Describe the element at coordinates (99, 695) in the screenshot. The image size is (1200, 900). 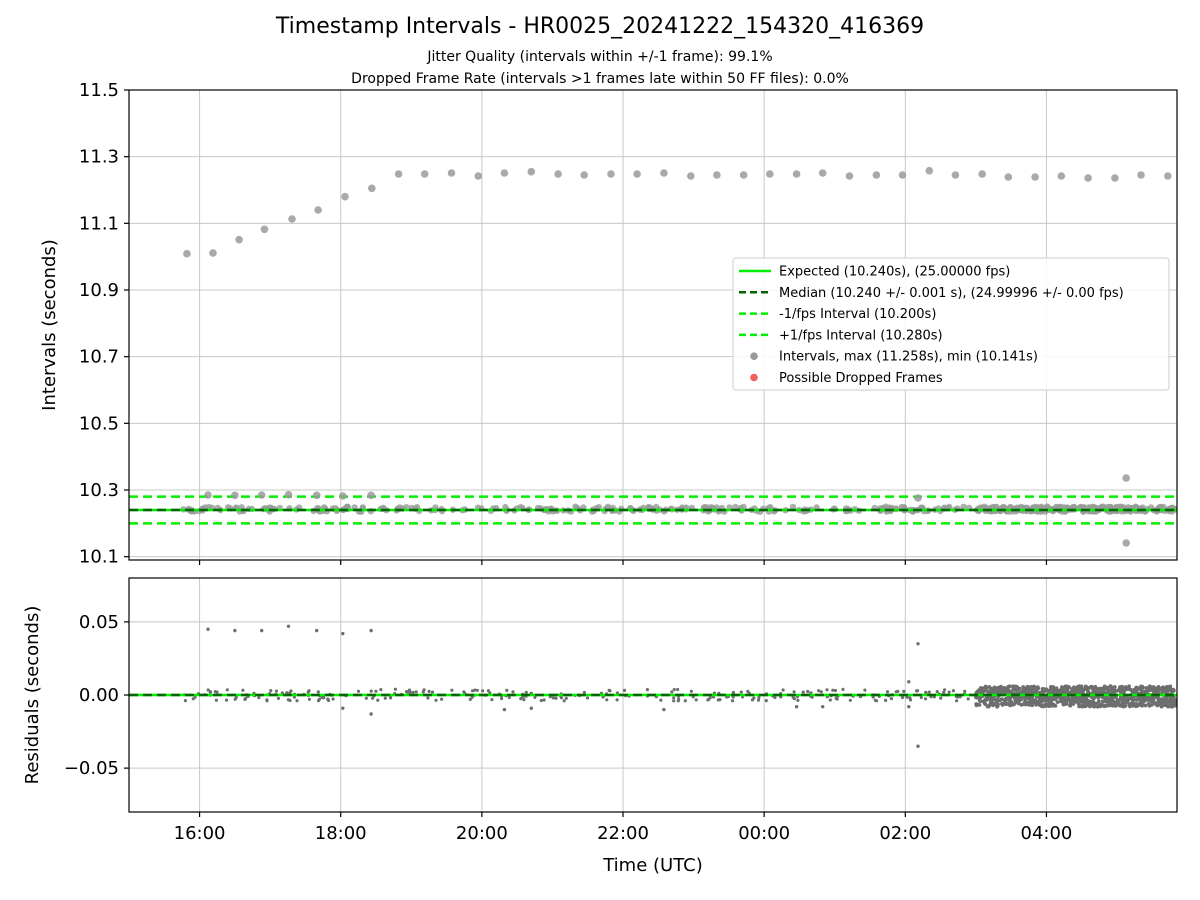
I see `bottom-ytick-label-1: 0.00` at that location.